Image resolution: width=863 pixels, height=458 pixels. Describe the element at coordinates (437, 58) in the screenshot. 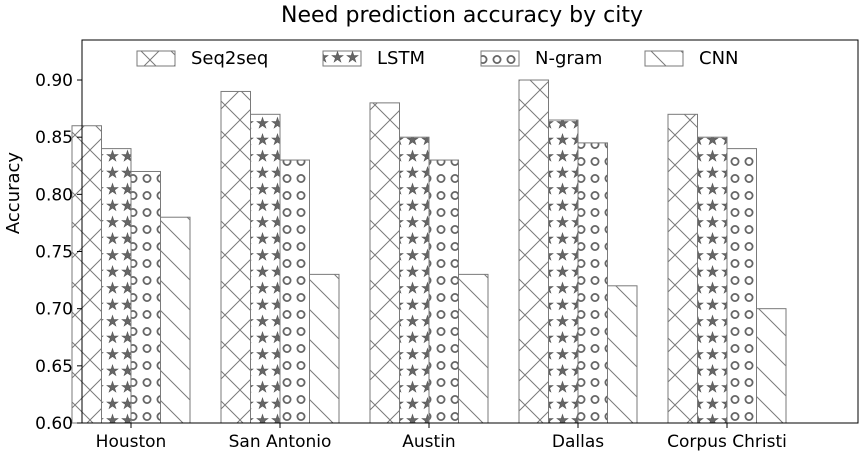

I see `legend: Seq2seq LSTM N-gram CNN` at that location.